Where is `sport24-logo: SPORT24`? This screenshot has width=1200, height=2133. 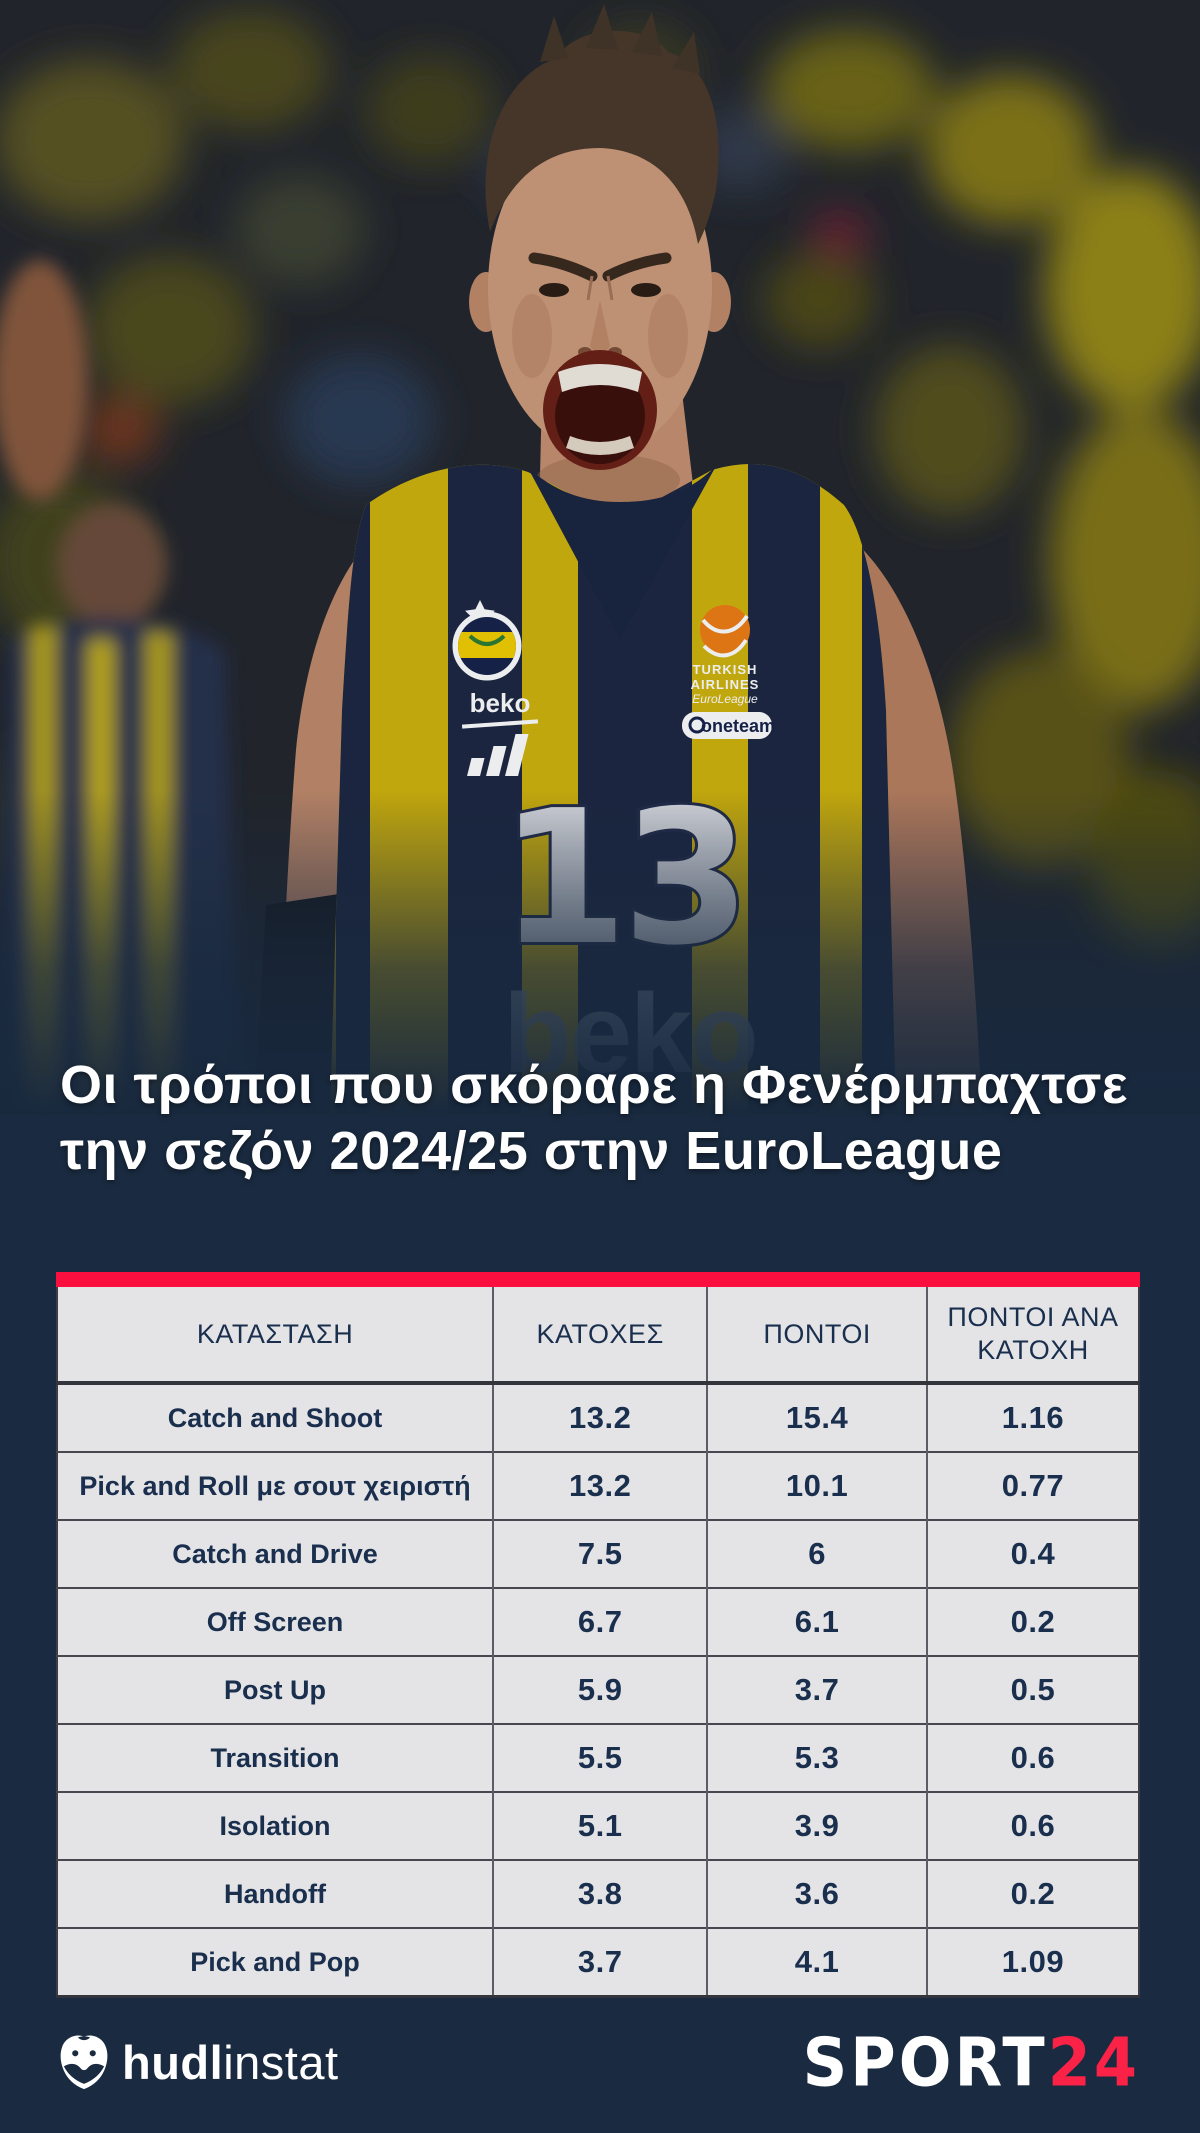
sport24-logo: SPORT24 is located at coordinates (971, 2062).